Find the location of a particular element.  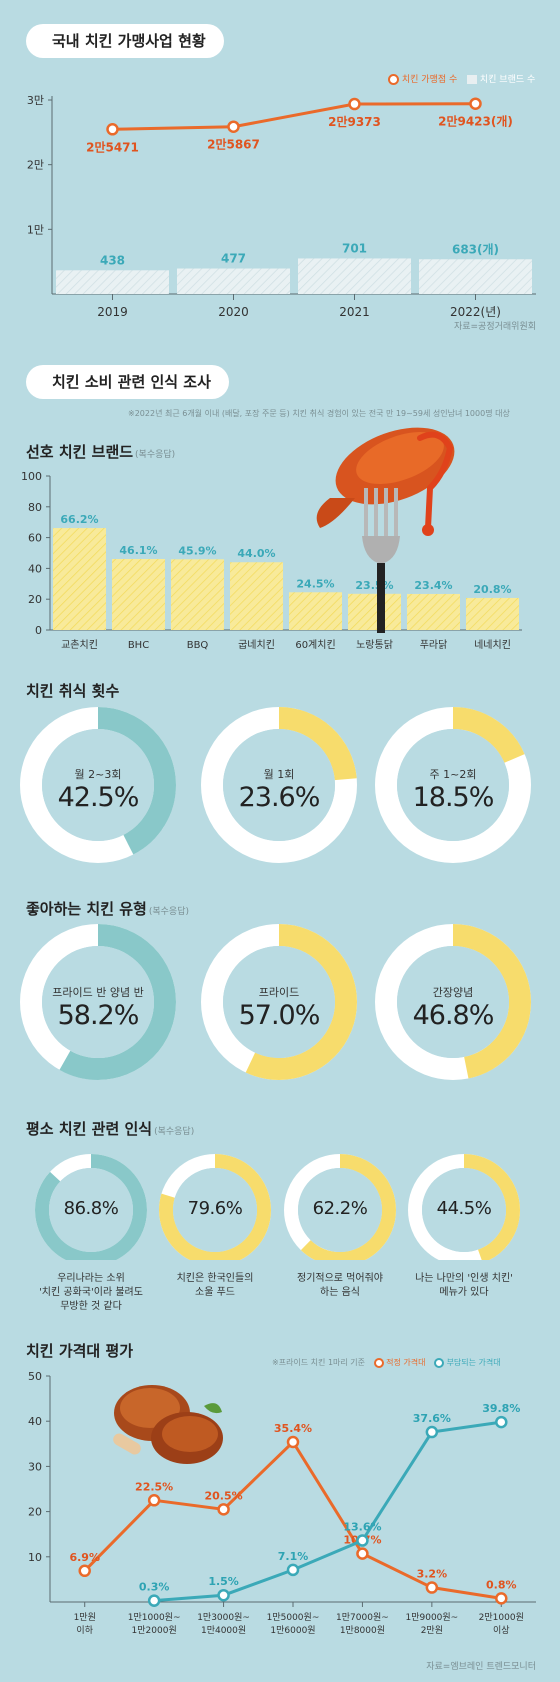

x-tick-label: 1만9000원~ is located at coordinates (431, 1617).